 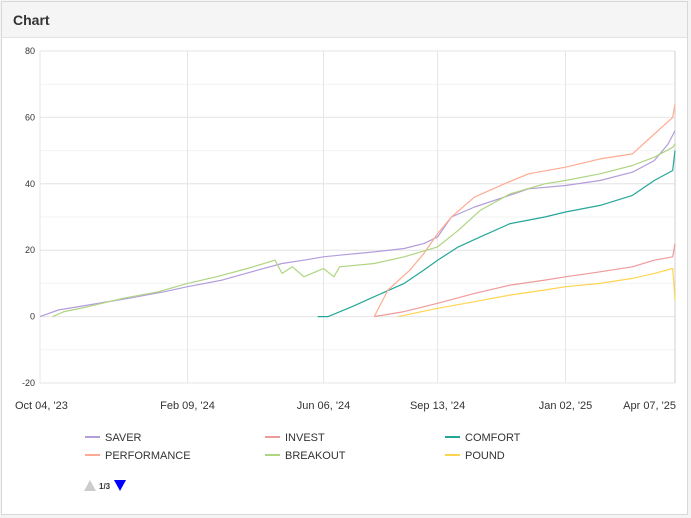 What do you see at coordinates (41, 406) in the screenshot?
I see `x-tick-label: Oct 04, '23` at bounding box center [41, 406].